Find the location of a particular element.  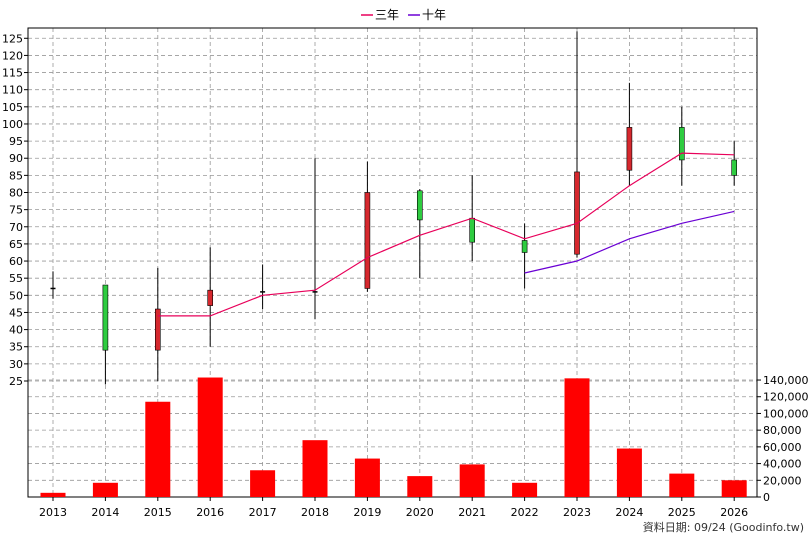

price-tick-label: 25 is located at coordinates (16, 381).